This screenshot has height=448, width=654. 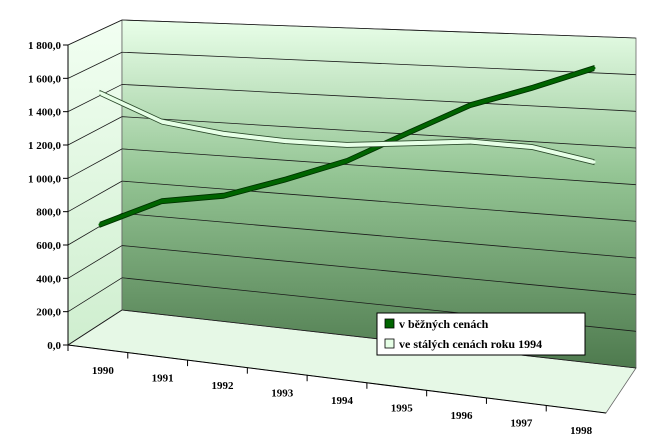 I want to click on side-wall, so click(x=95, y=182).